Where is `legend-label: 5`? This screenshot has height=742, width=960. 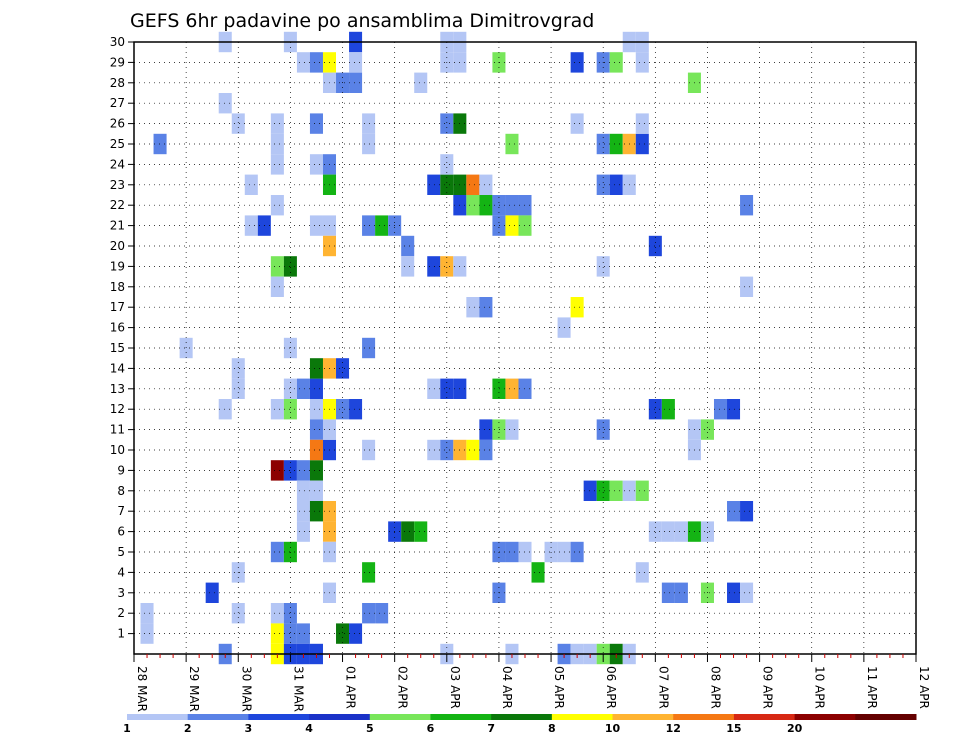 legend-label: 5 is located at coordinates (370, 728).